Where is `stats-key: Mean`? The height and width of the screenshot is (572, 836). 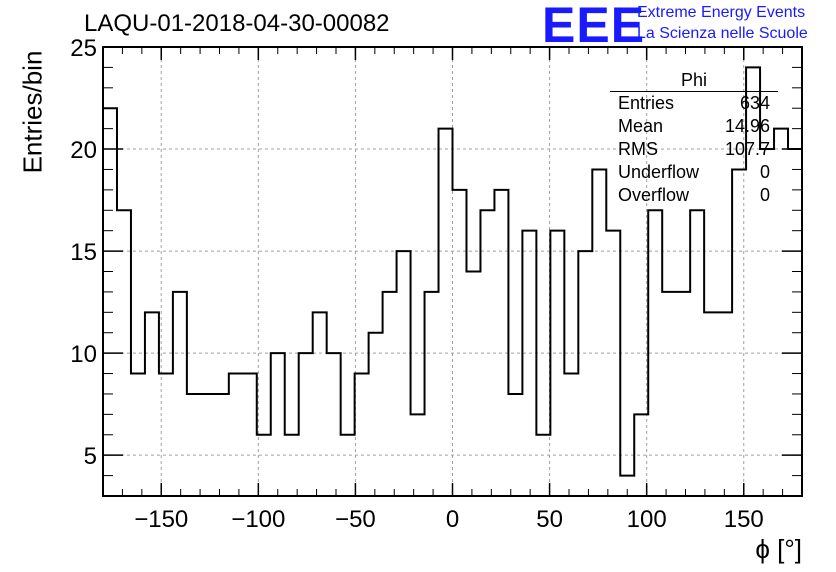 stats-key: Mean is located at coordinates (641, 126).